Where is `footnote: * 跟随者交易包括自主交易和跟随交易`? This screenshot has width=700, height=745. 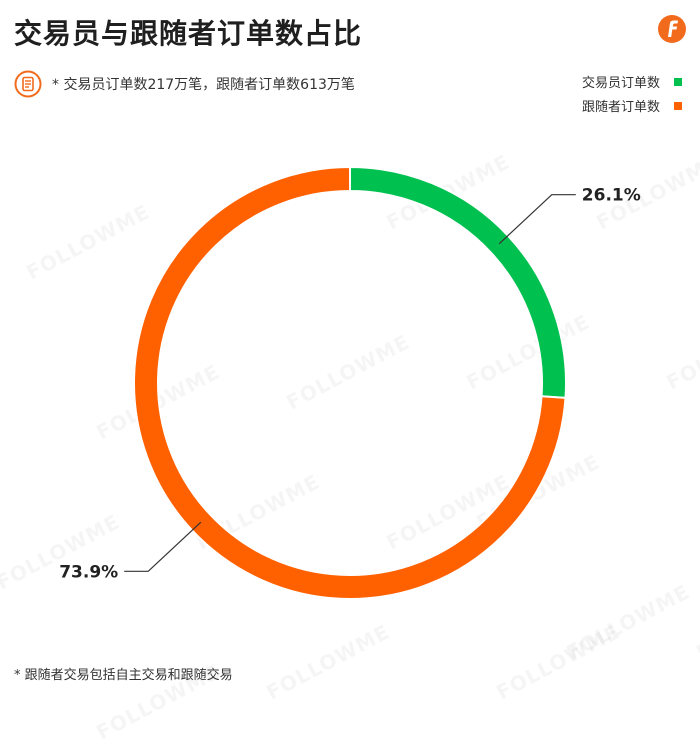 footnote: * 跟随者交易包括自主交易和跟随交易 is located at coordinates (123, 675).